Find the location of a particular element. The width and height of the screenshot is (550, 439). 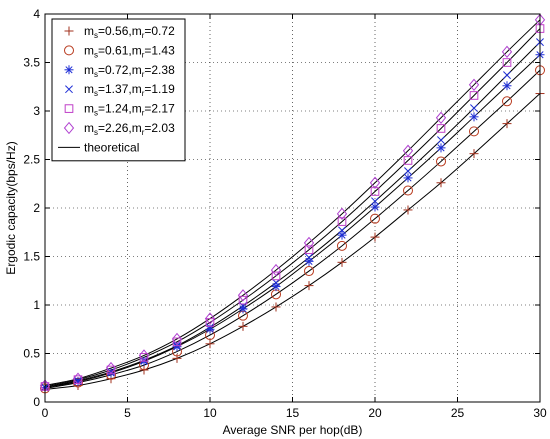

legend-entry-1: ms=0.56,mr=0.72 is located at coordinates (129, 32).